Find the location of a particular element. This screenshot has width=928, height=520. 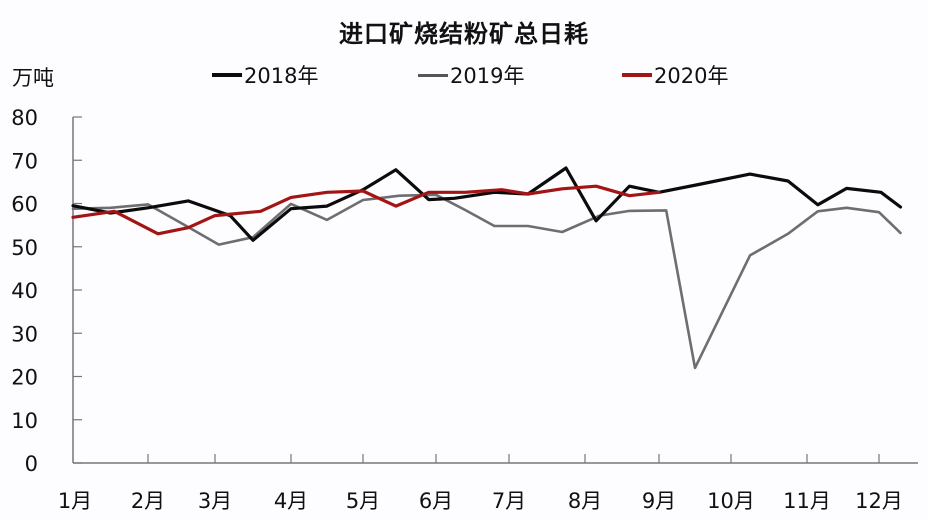

y-tick-label: 80 is located at coordinates (24, 118).